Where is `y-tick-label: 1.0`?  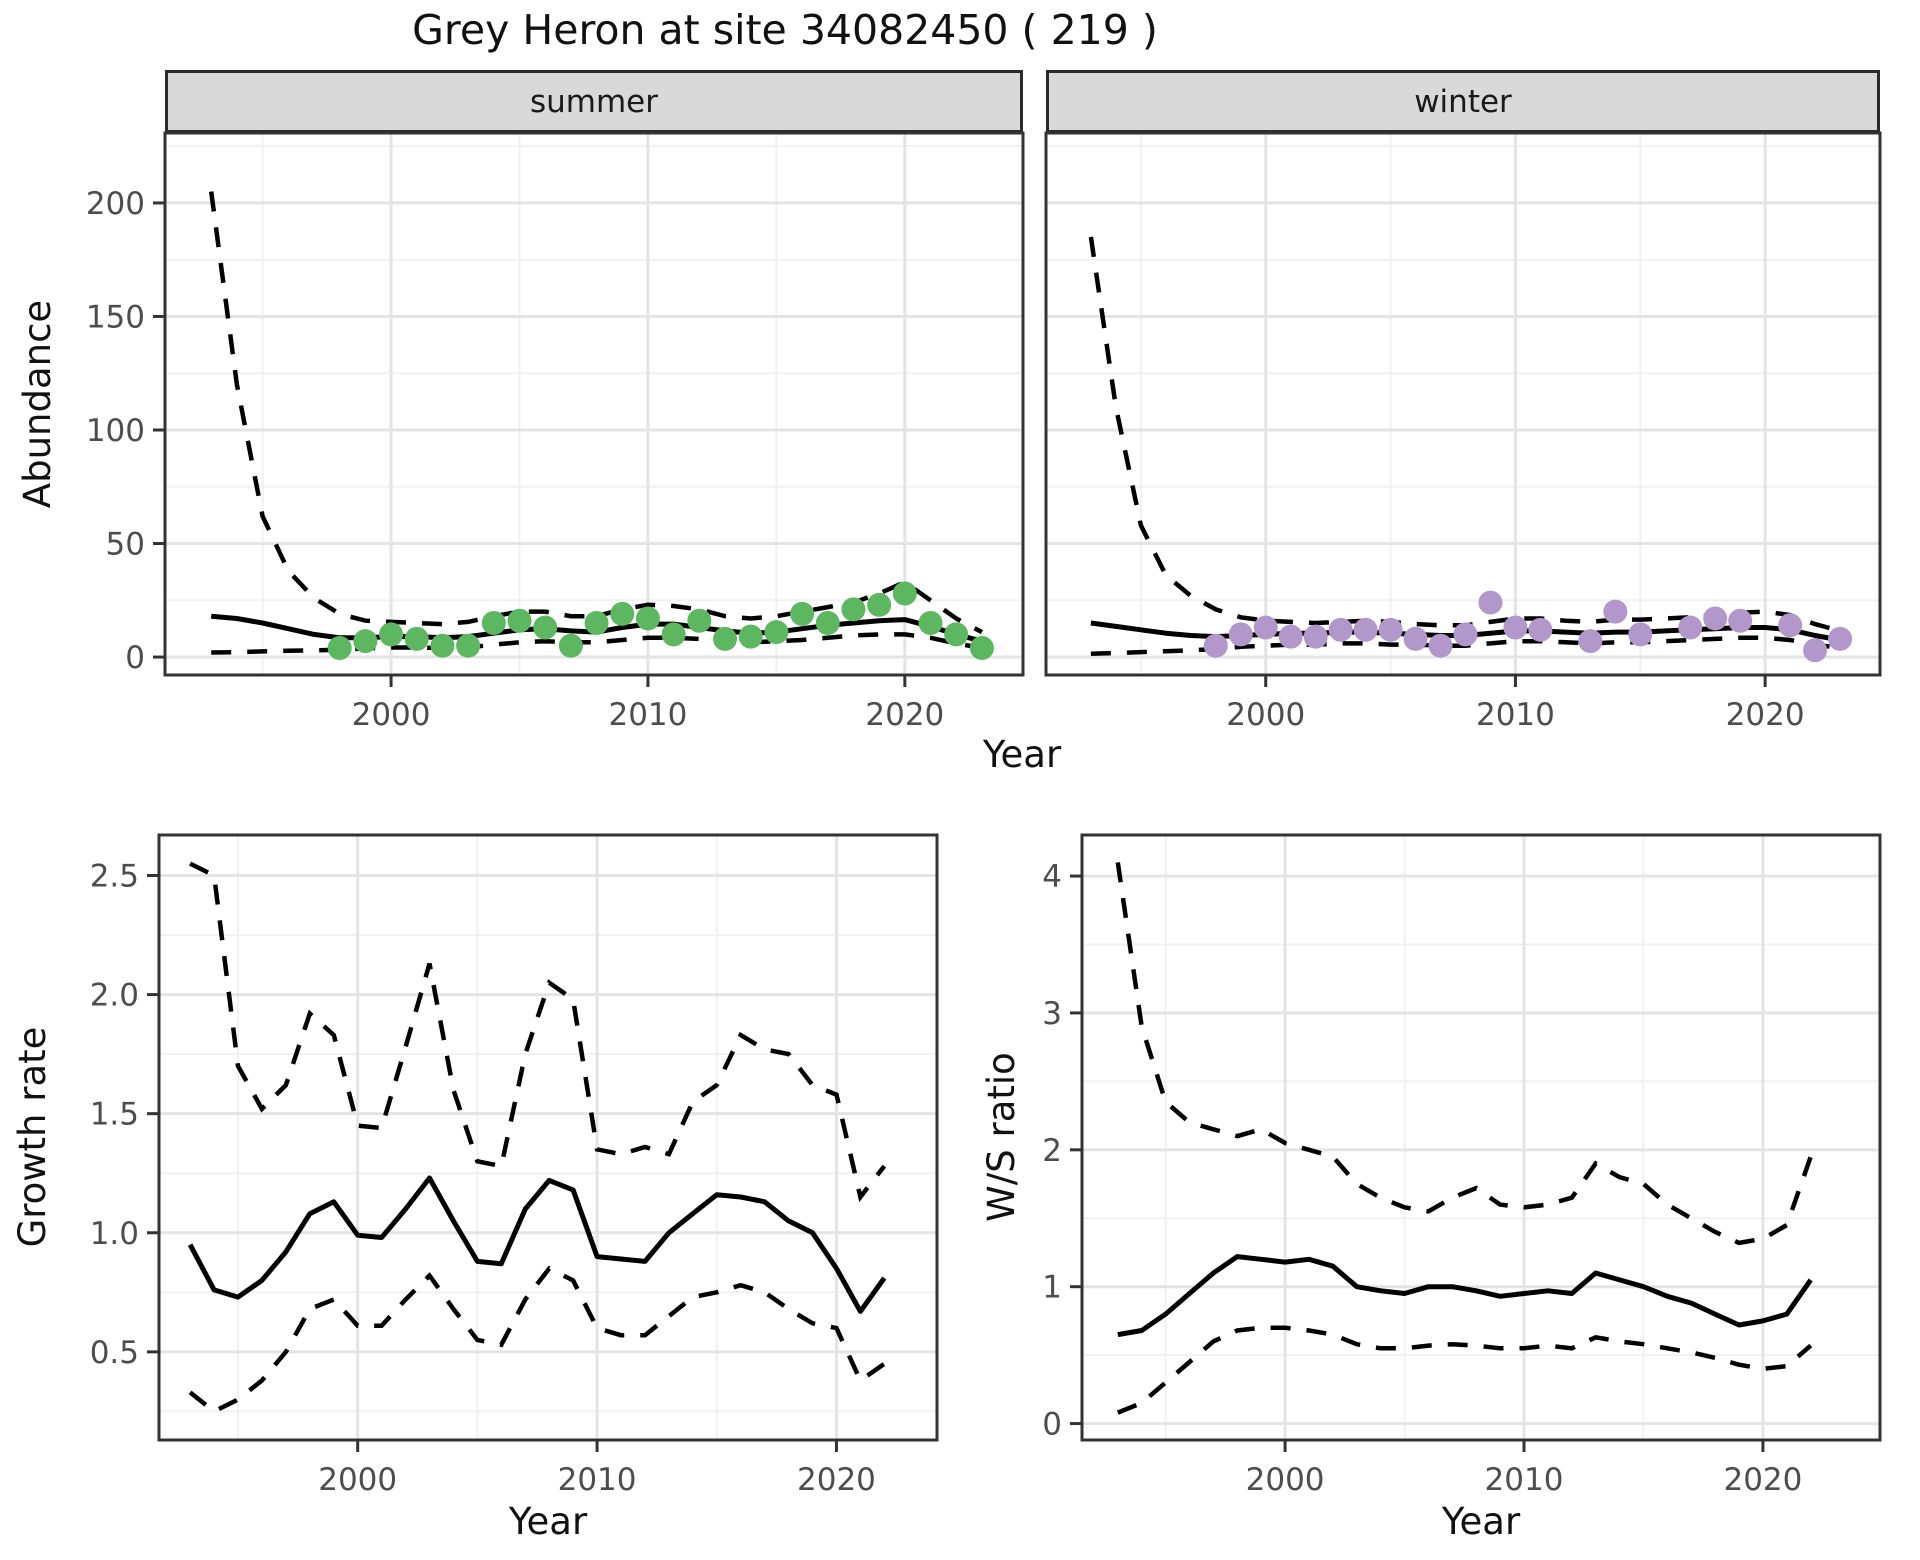
y-tick-label: 1.0 is located at coordinates (114, 1234).